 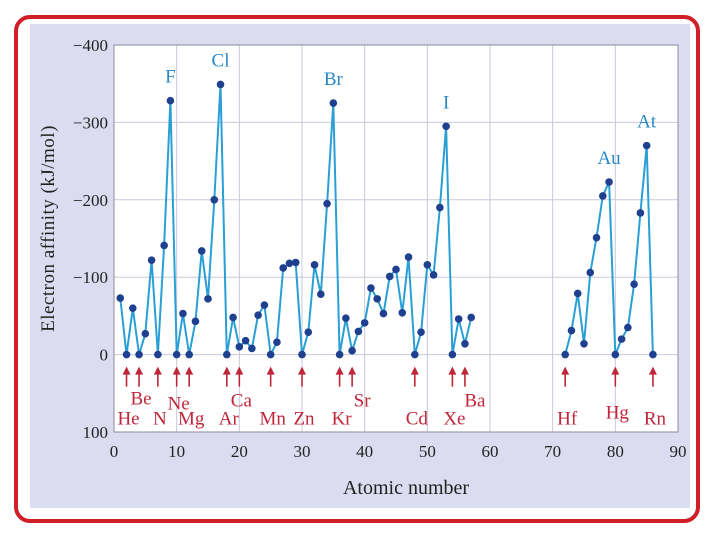 What do you see at coordinates (229, 419) in the screenshot?
I see `element-label-ar: Ar` at bounding box center [229, 419].